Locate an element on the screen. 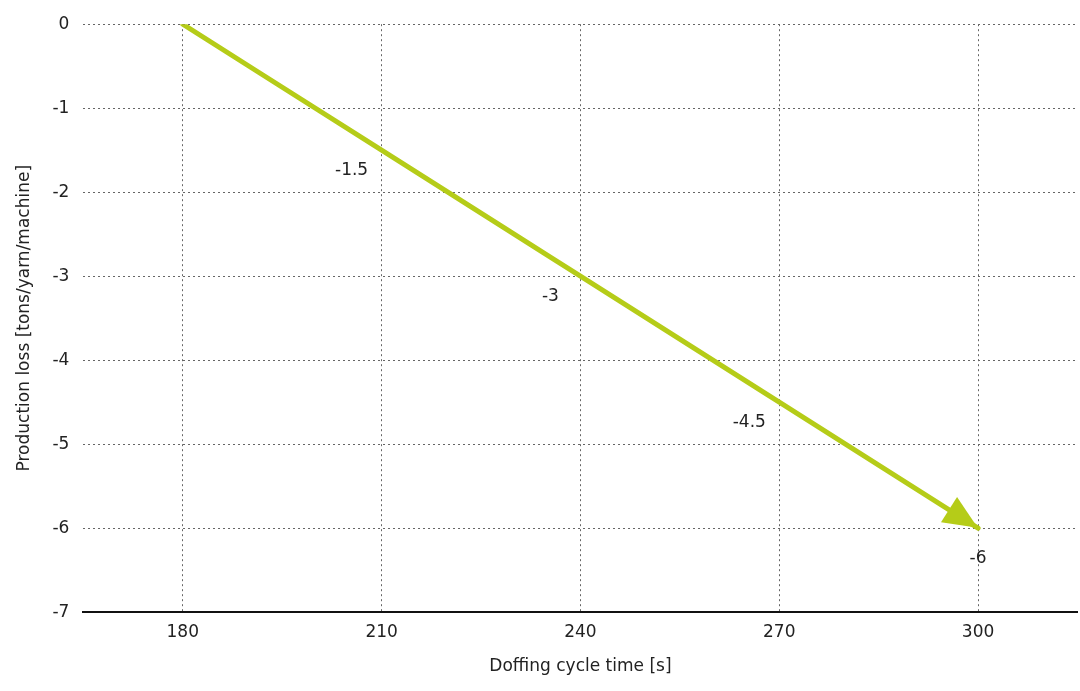 The image size is (1080, 691). x-axis-title: Doffing cycle time [s] is located at coordinates (580, 665).